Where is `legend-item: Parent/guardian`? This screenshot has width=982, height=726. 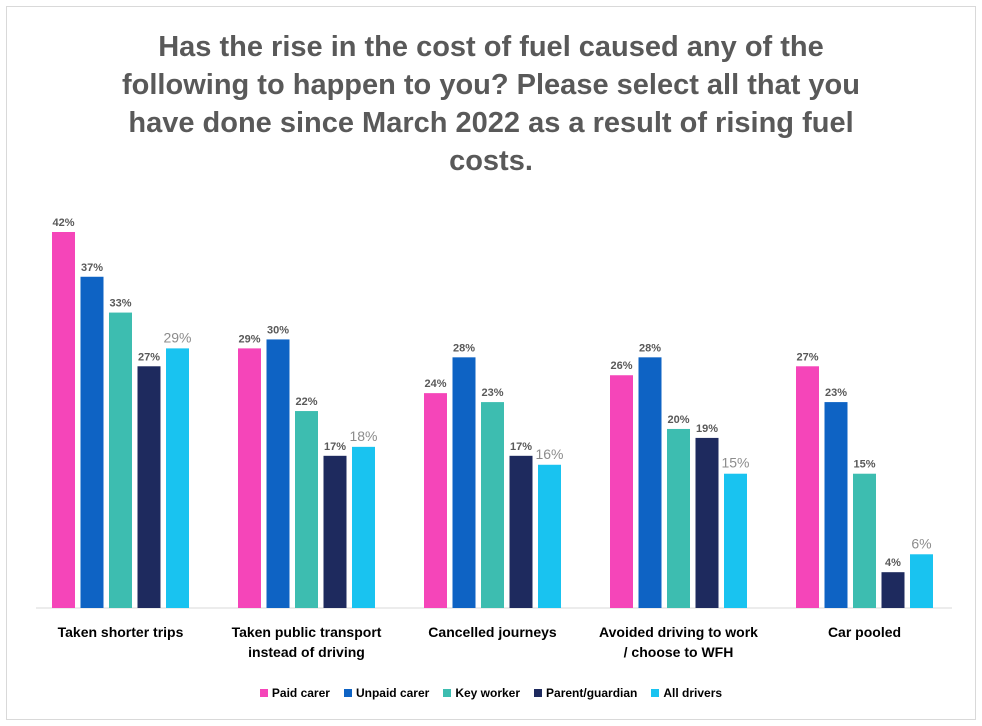 legend-item: Parent/guardian is located at coordinates (585, 693).